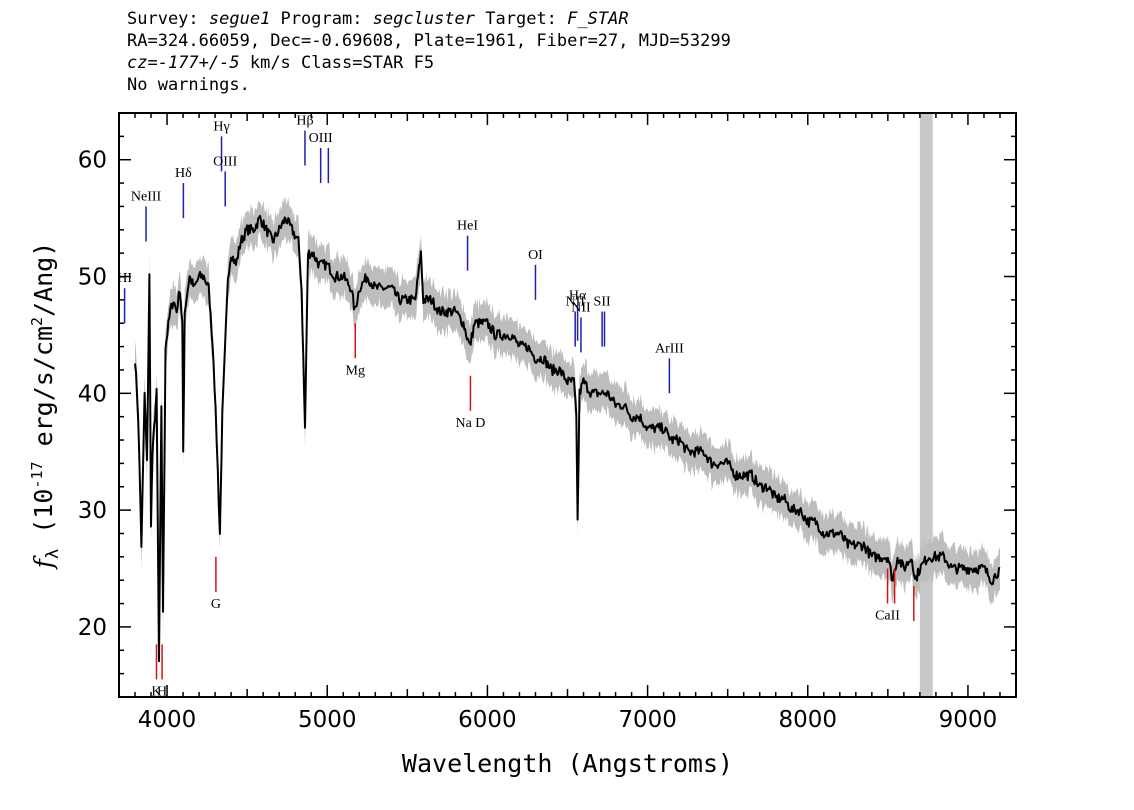  I want to click on survey-label: Survey:, so click(168, 19).